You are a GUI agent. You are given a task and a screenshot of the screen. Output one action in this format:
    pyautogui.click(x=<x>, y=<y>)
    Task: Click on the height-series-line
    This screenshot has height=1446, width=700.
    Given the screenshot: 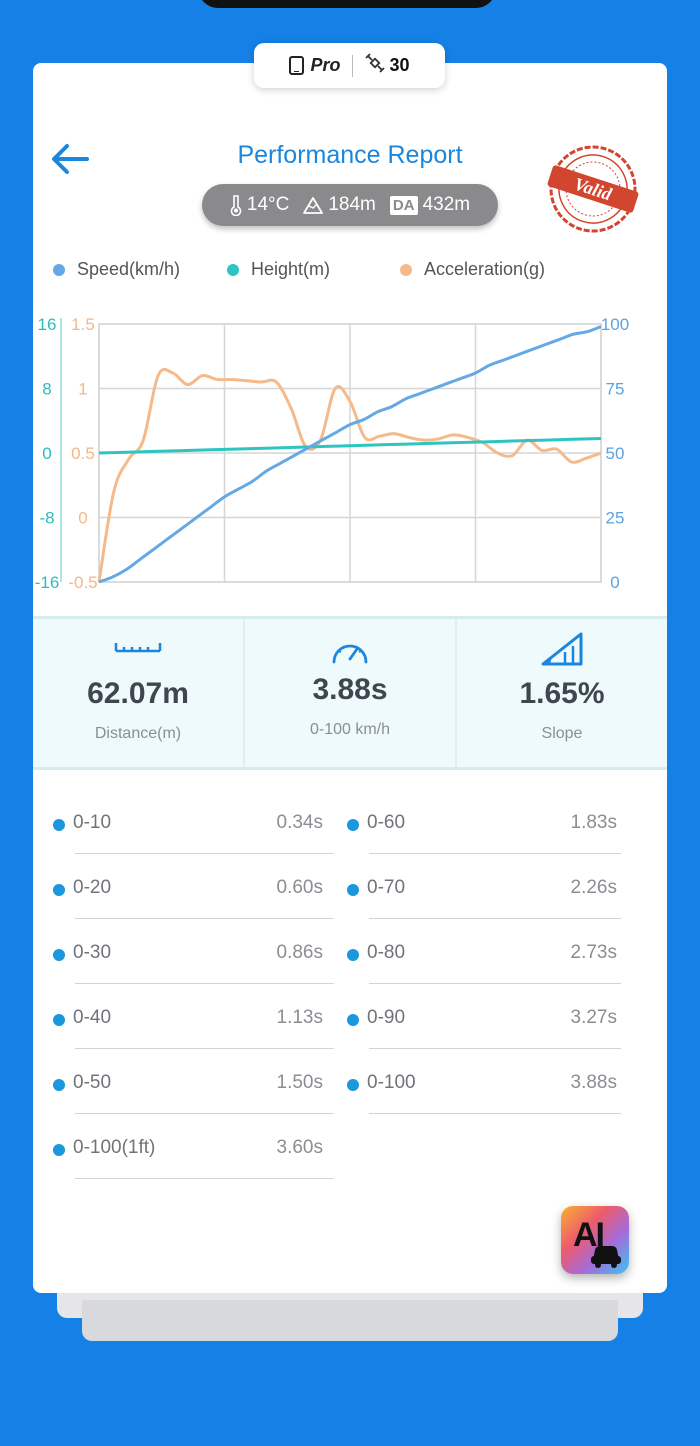 What is the action you would take?
    pyautogui.click(x=350, y=446)
    